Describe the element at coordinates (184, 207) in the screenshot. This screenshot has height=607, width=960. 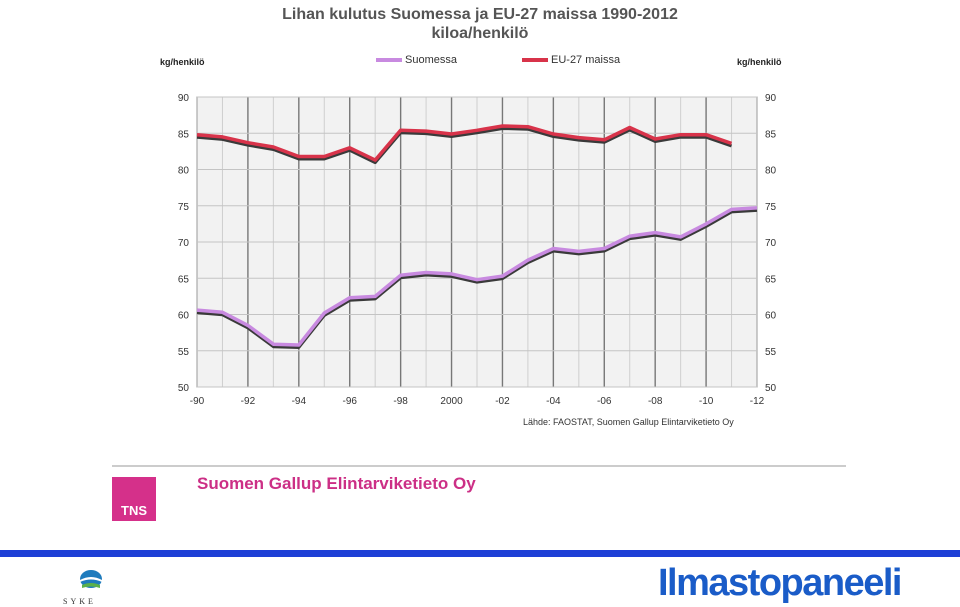
I see `y-tick-label-left: 75` at that location.